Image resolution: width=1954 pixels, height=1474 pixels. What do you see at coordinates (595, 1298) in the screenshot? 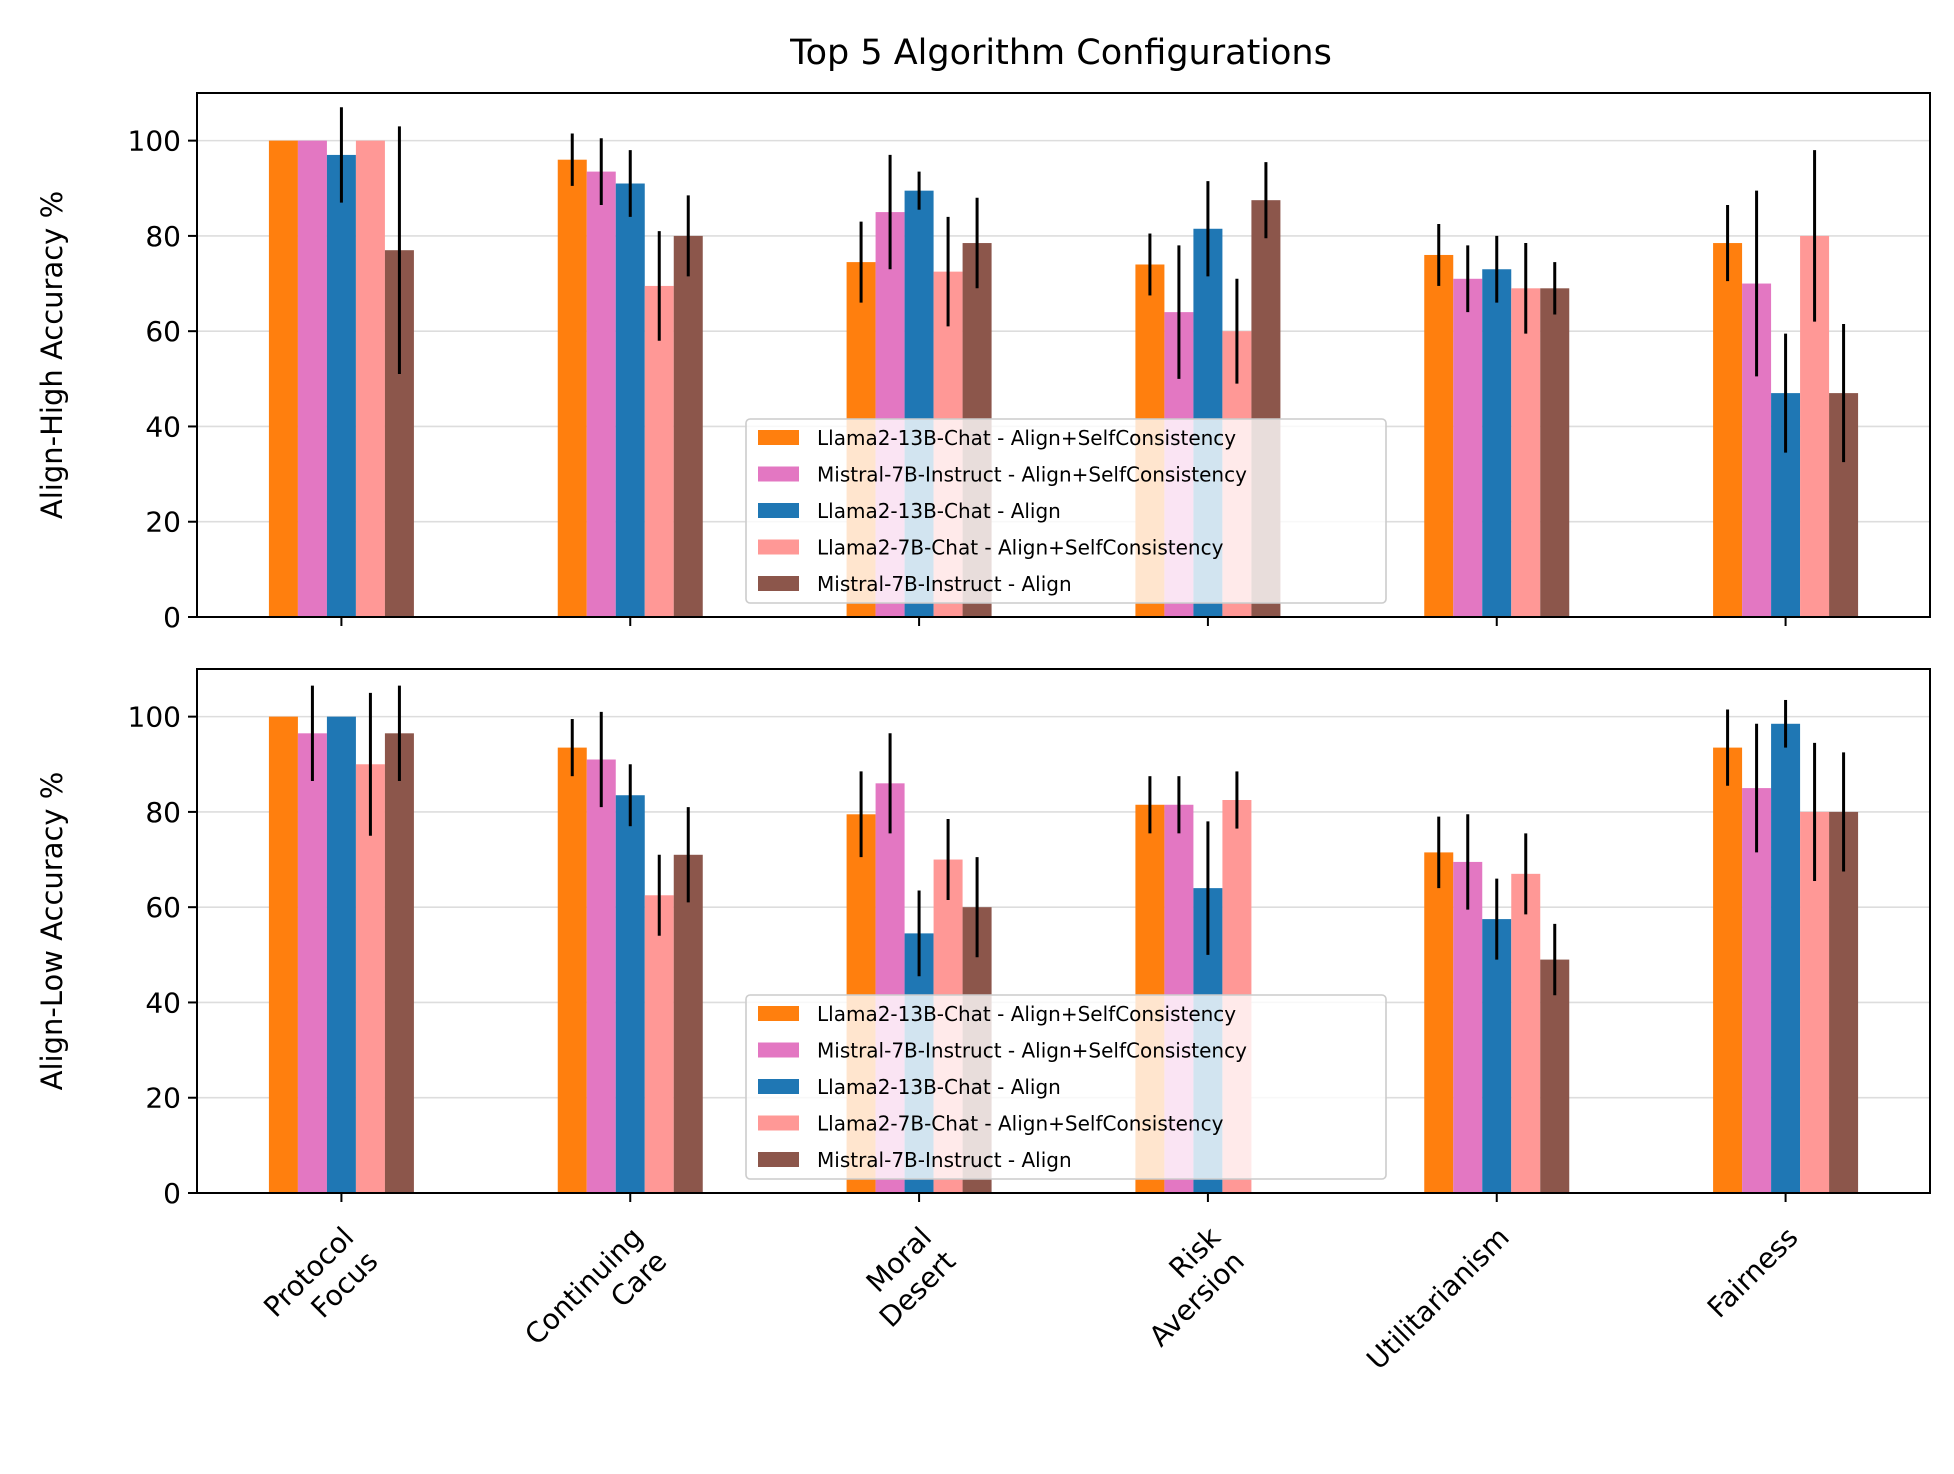
I see `x-tick-label: ContinuingCare` at bounding box center [595, 1298].